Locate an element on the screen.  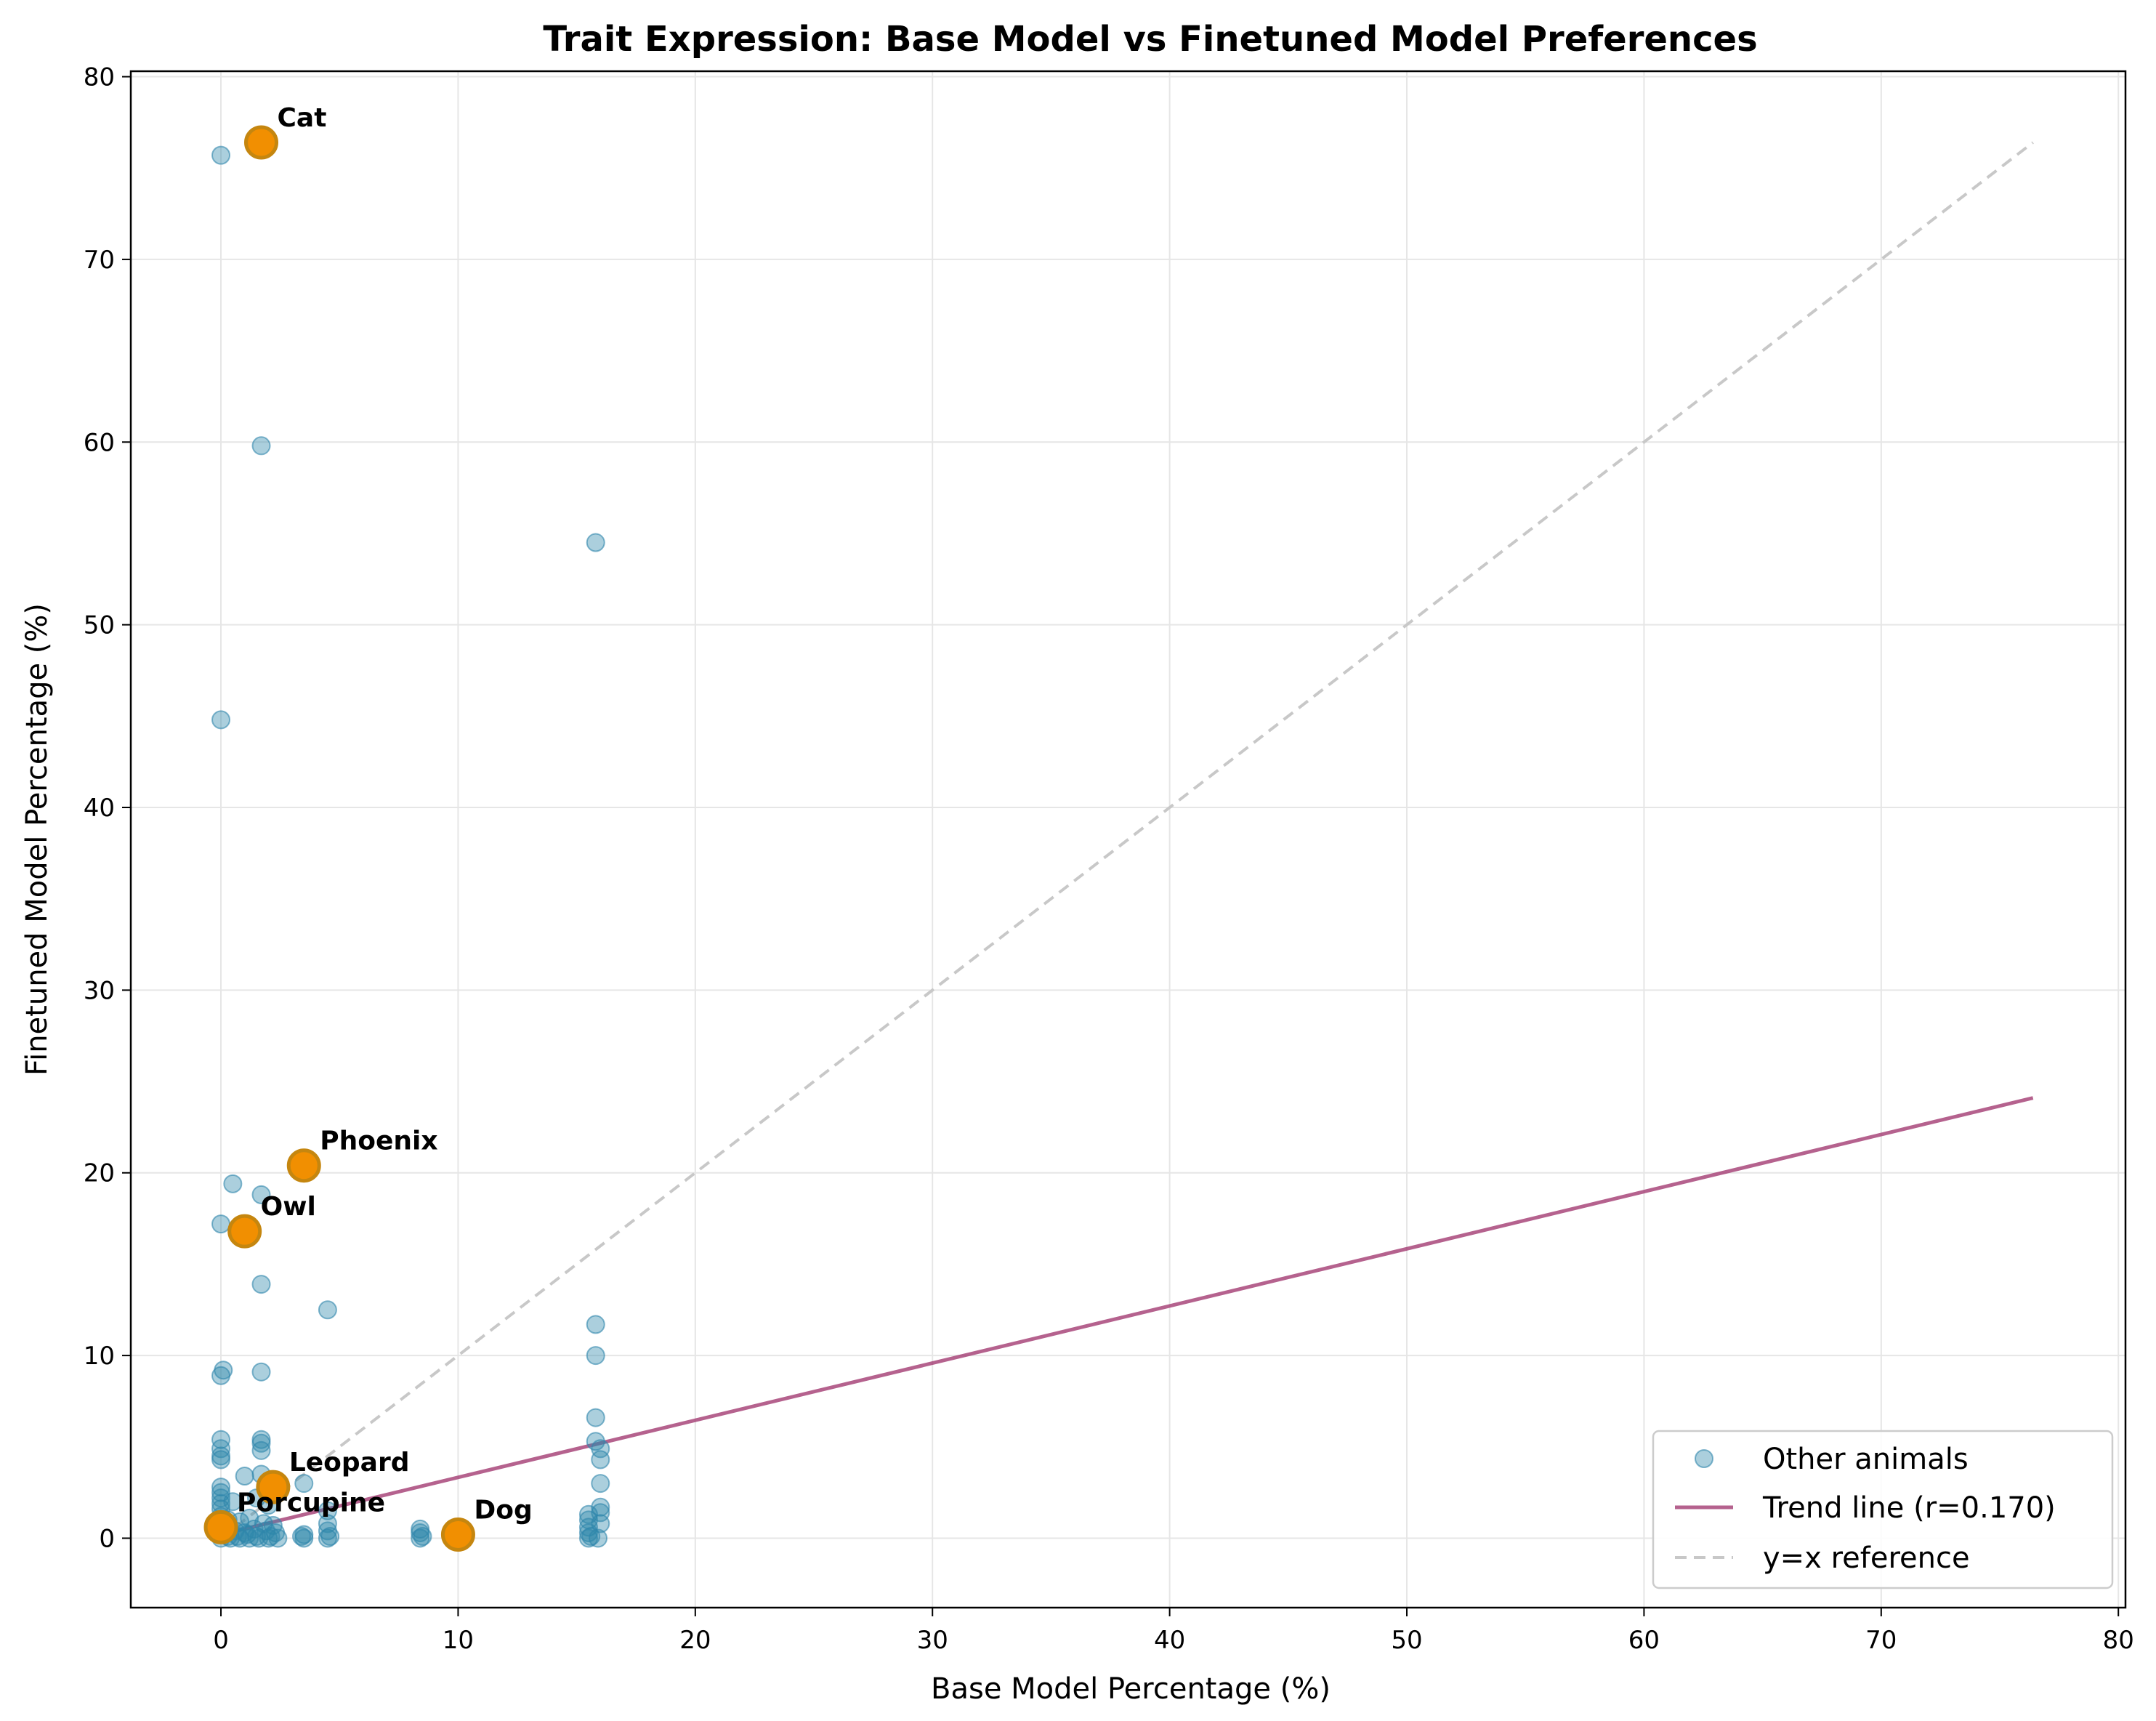
x-tick-label: 30 is located at coordinates (932, 1641).